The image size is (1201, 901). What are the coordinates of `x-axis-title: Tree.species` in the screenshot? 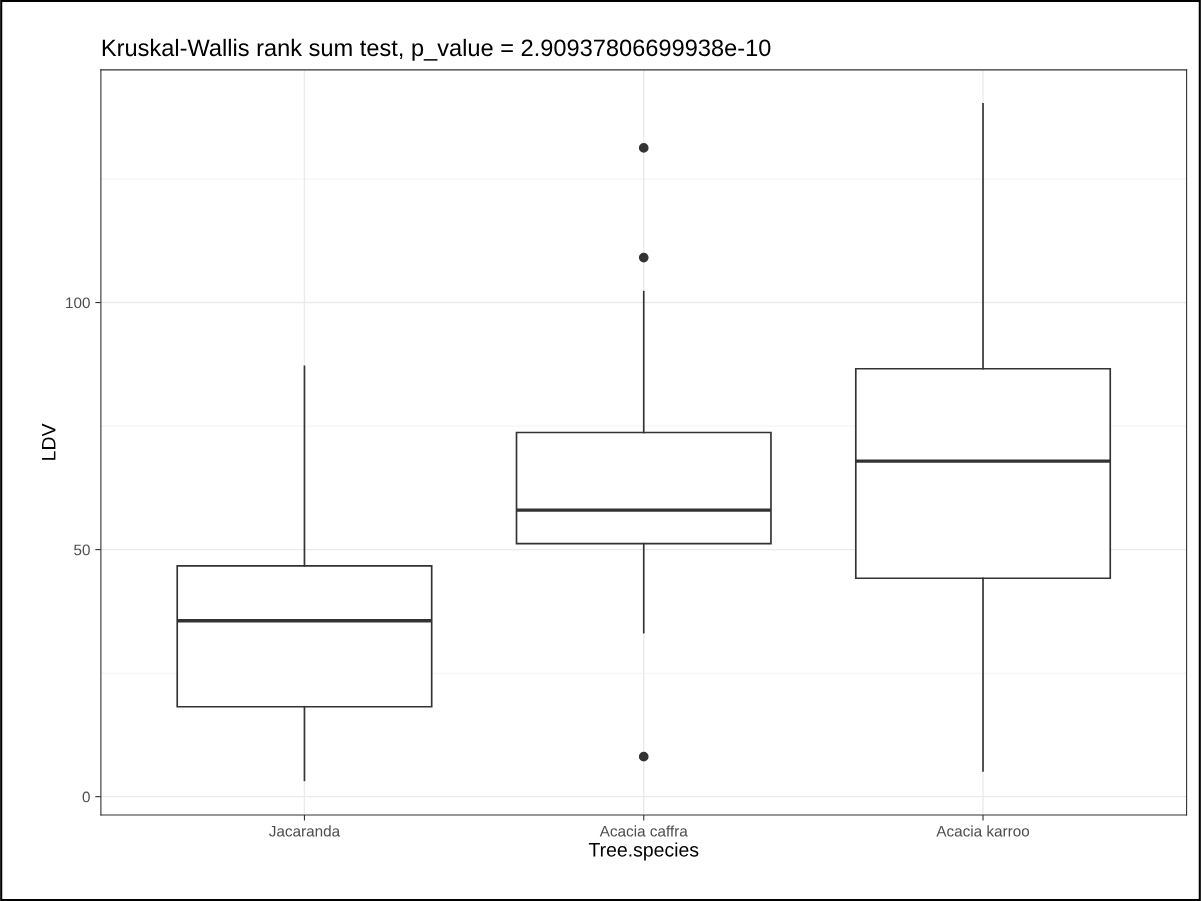 It's located at (643, 851).